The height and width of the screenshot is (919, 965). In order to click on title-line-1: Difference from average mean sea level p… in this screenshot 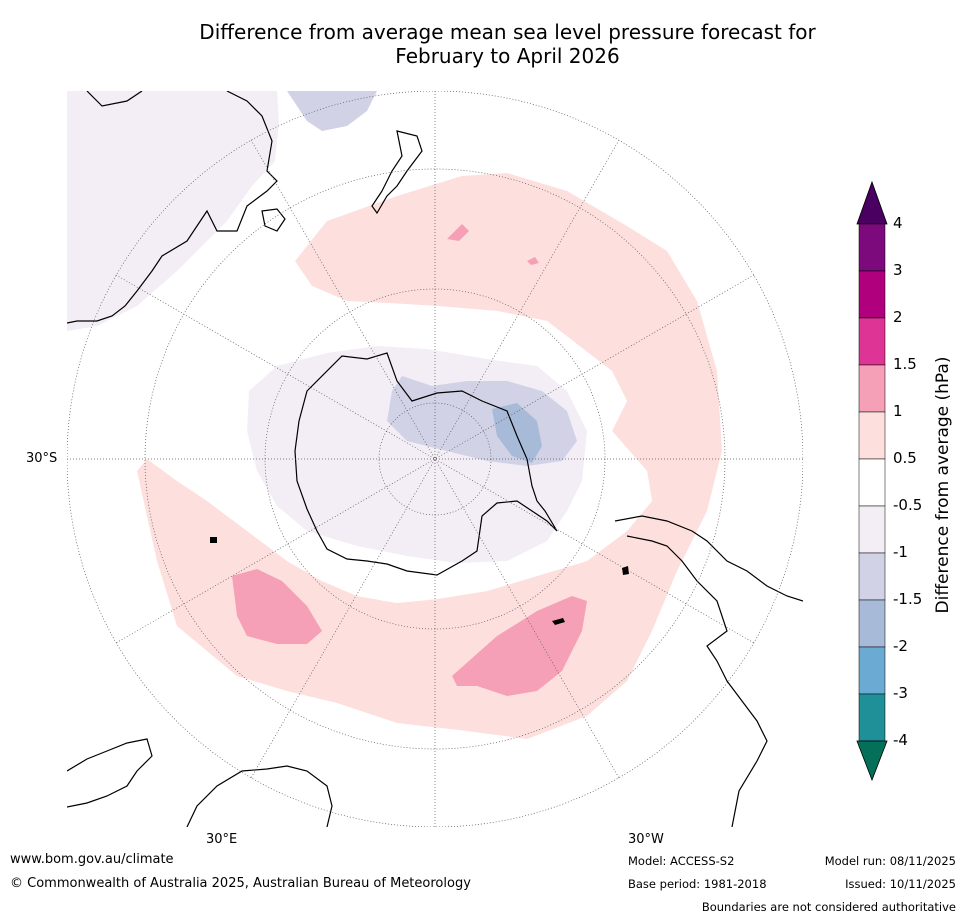, I will do `click(507, 32)`.